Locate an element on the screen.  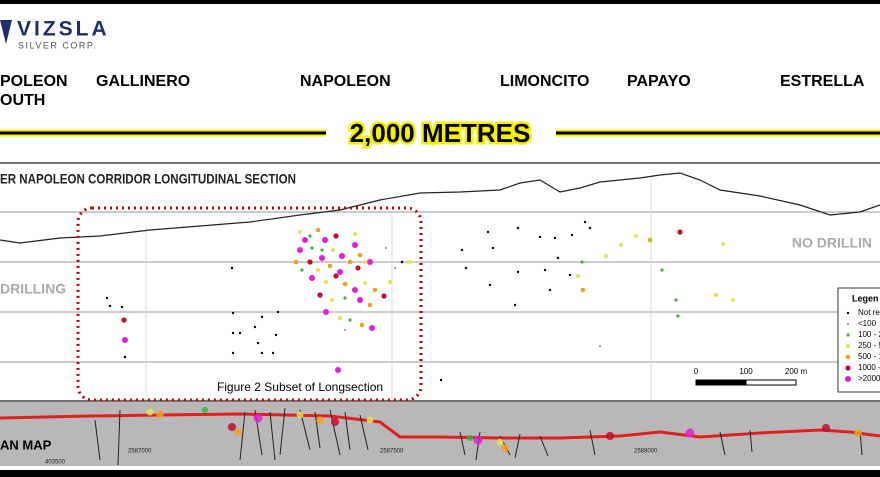
zone-label: PAPAYO is located at coordinates (659, 81).